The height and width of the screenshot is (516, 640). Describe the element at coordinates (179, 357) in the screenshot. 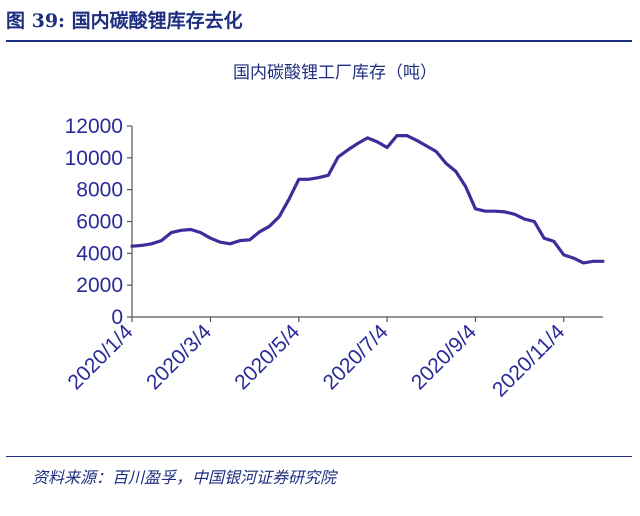

I see `x-tick-label: 2020/3/4` at that location.